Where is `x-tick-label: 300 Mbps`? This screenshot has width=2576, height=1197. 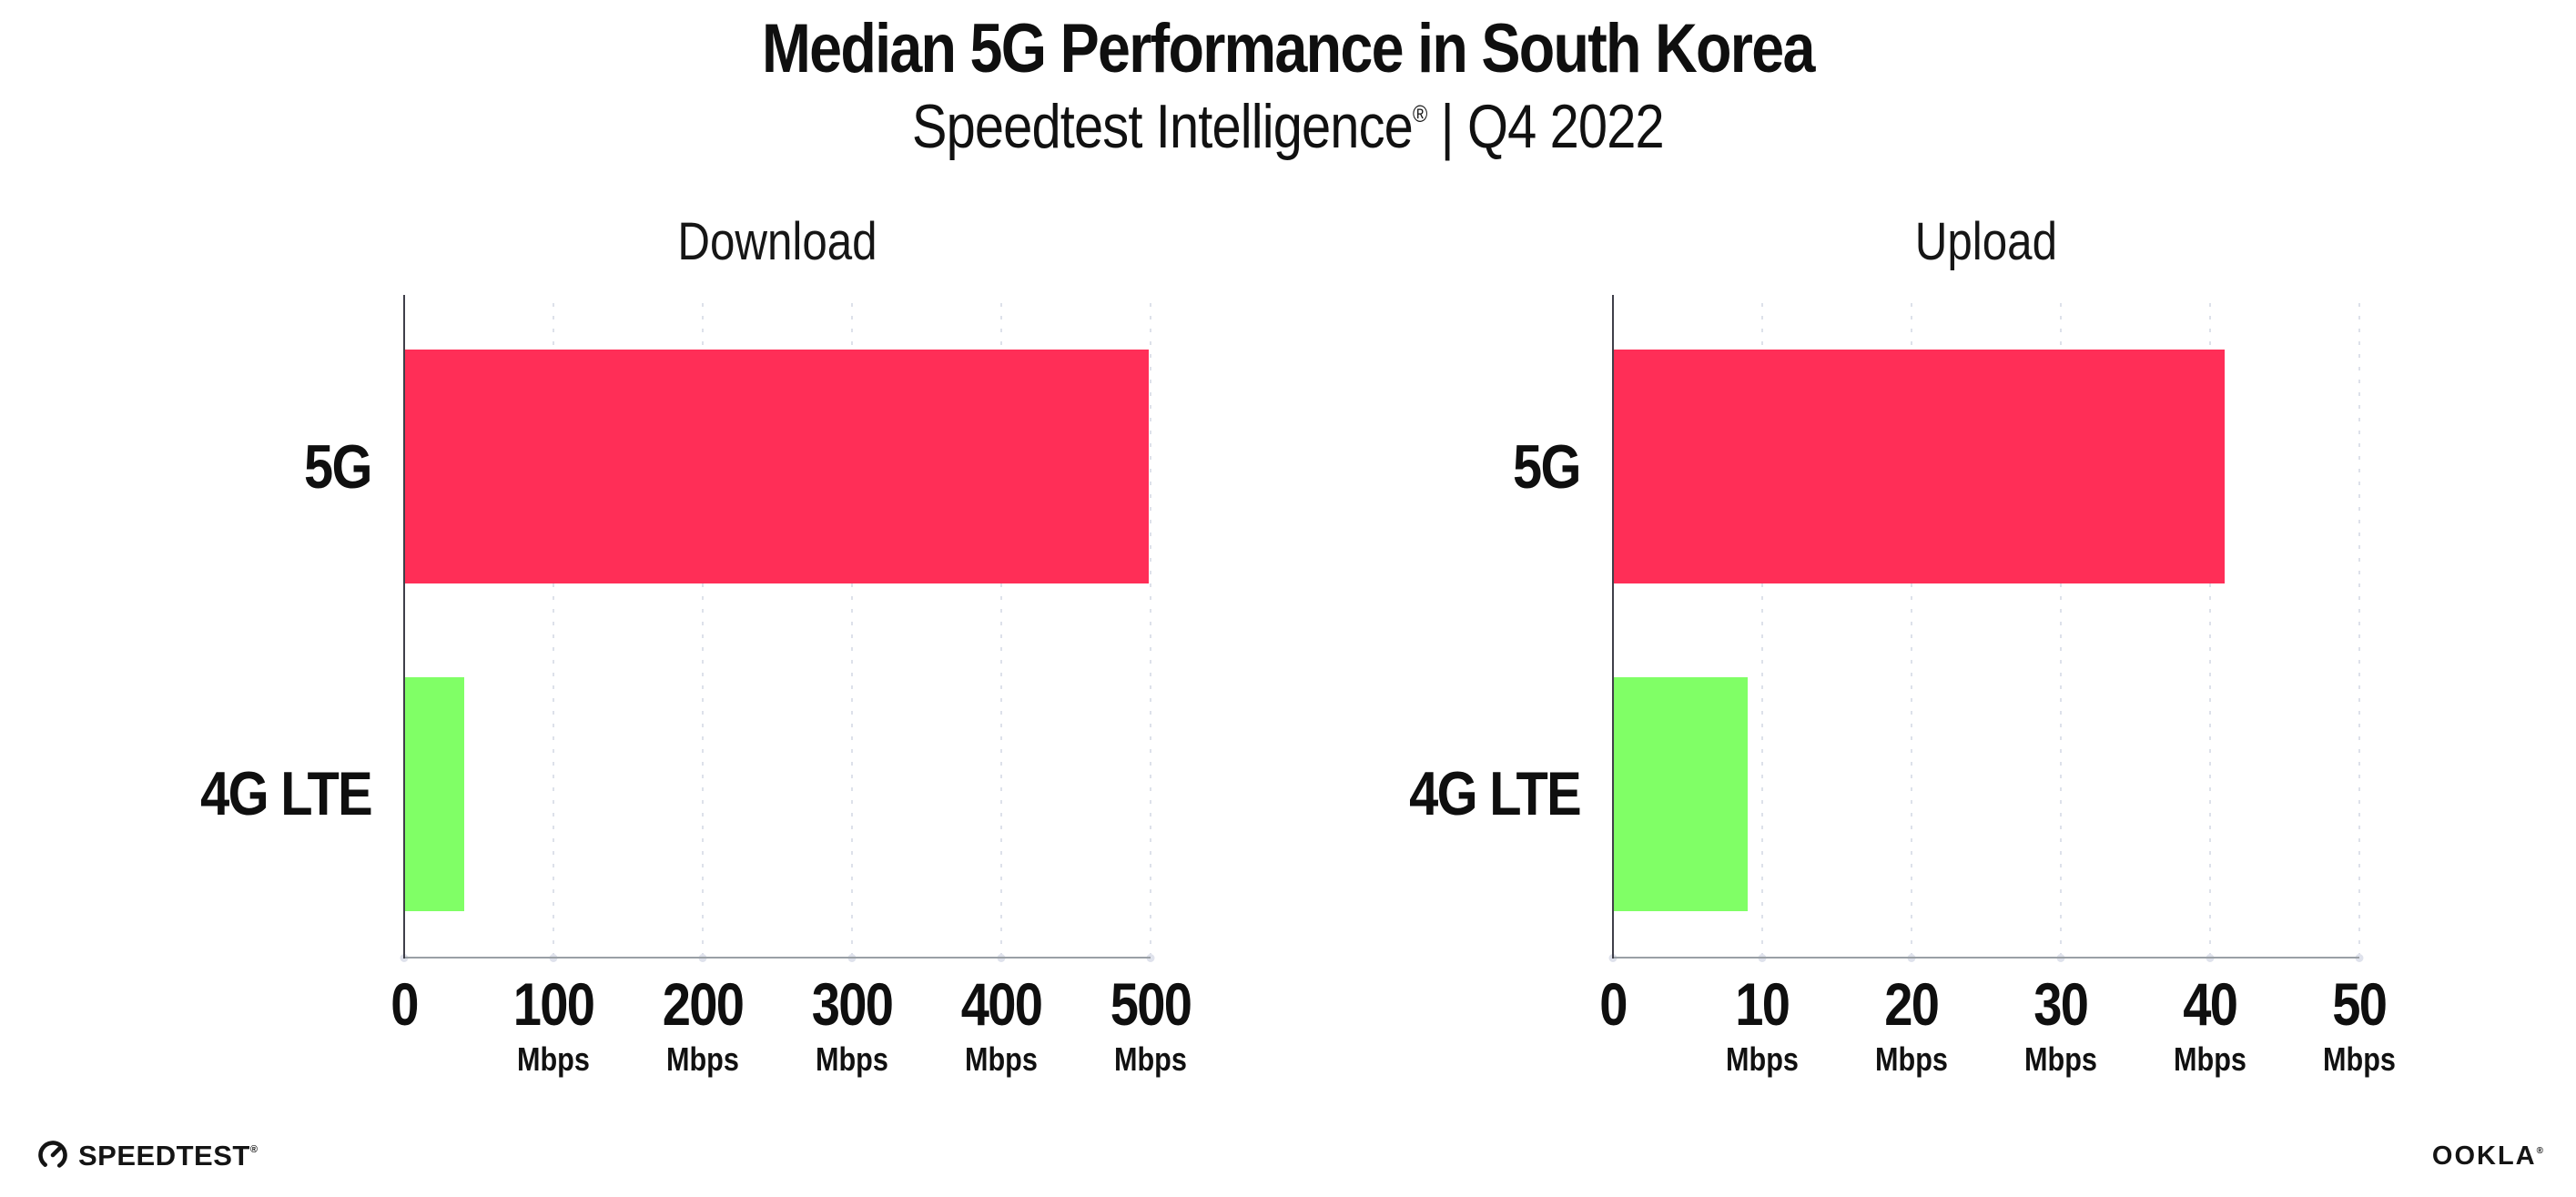
x-tick-label: 300 Mbps is located at coordinates (852, 1025).